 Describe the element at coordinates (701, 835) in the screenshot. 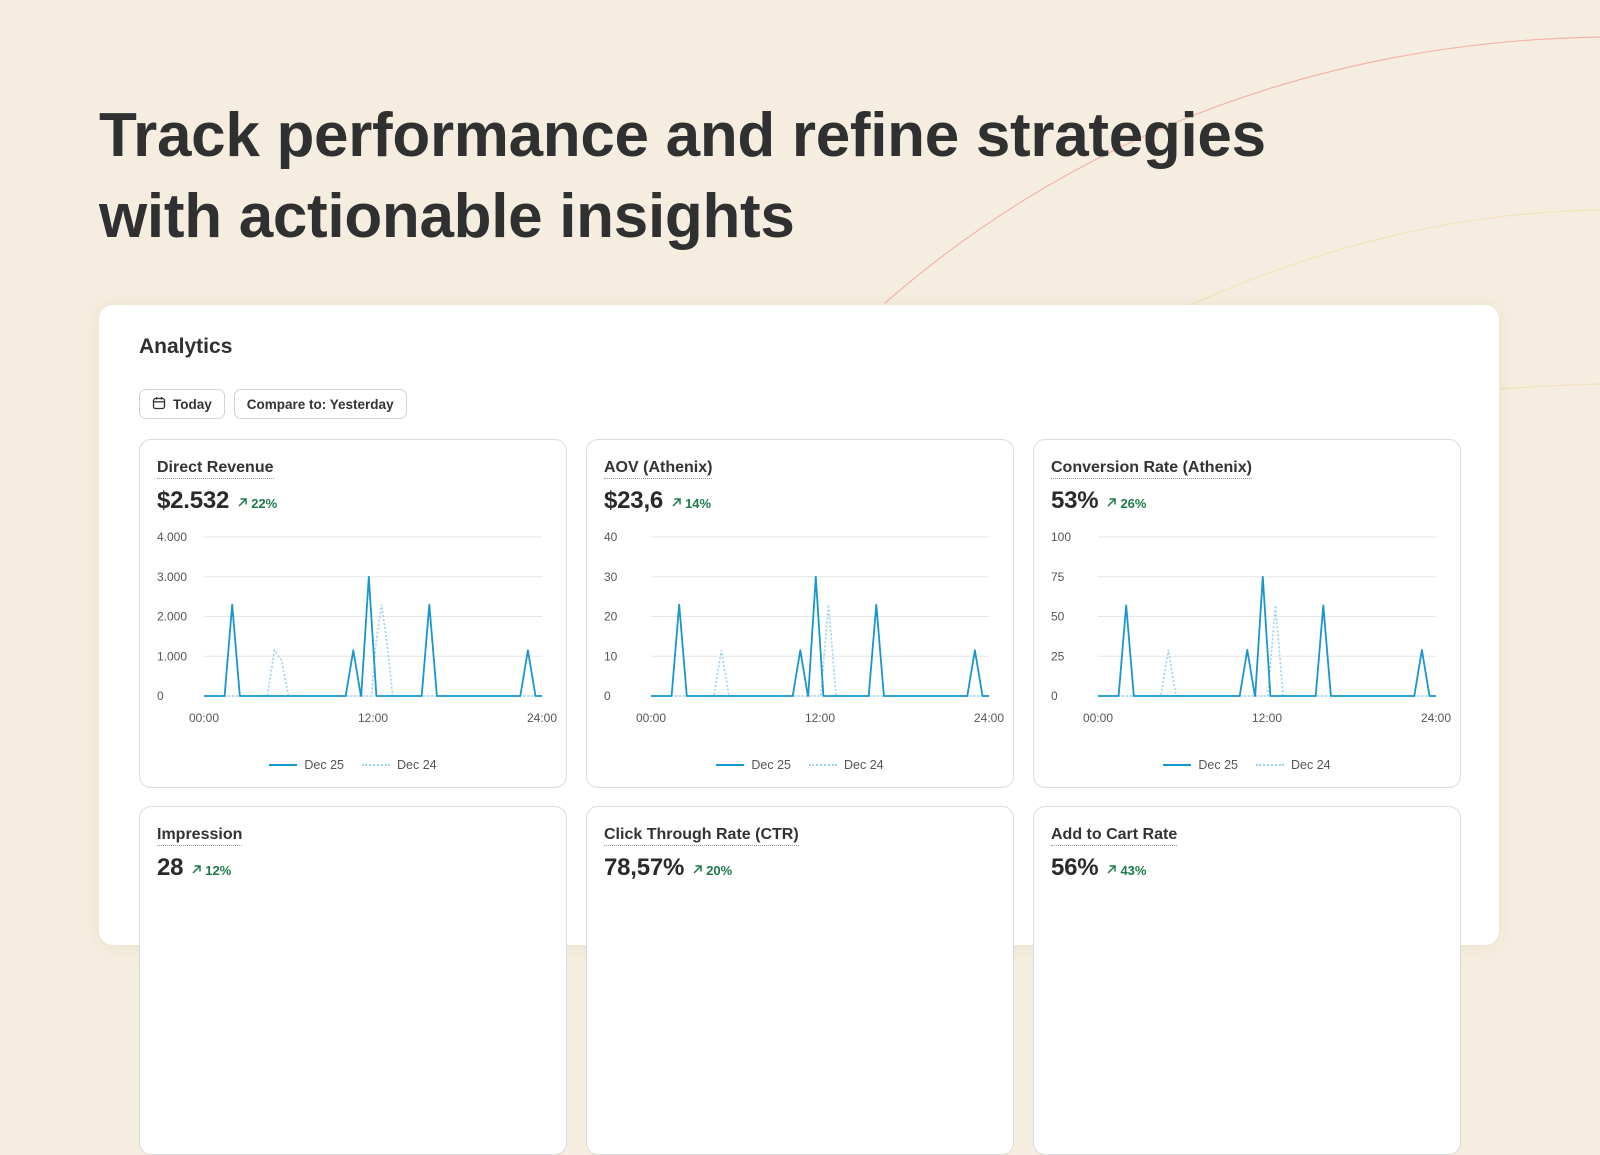

I see `metric-title: Click Through Rate (CTR)` at that location.